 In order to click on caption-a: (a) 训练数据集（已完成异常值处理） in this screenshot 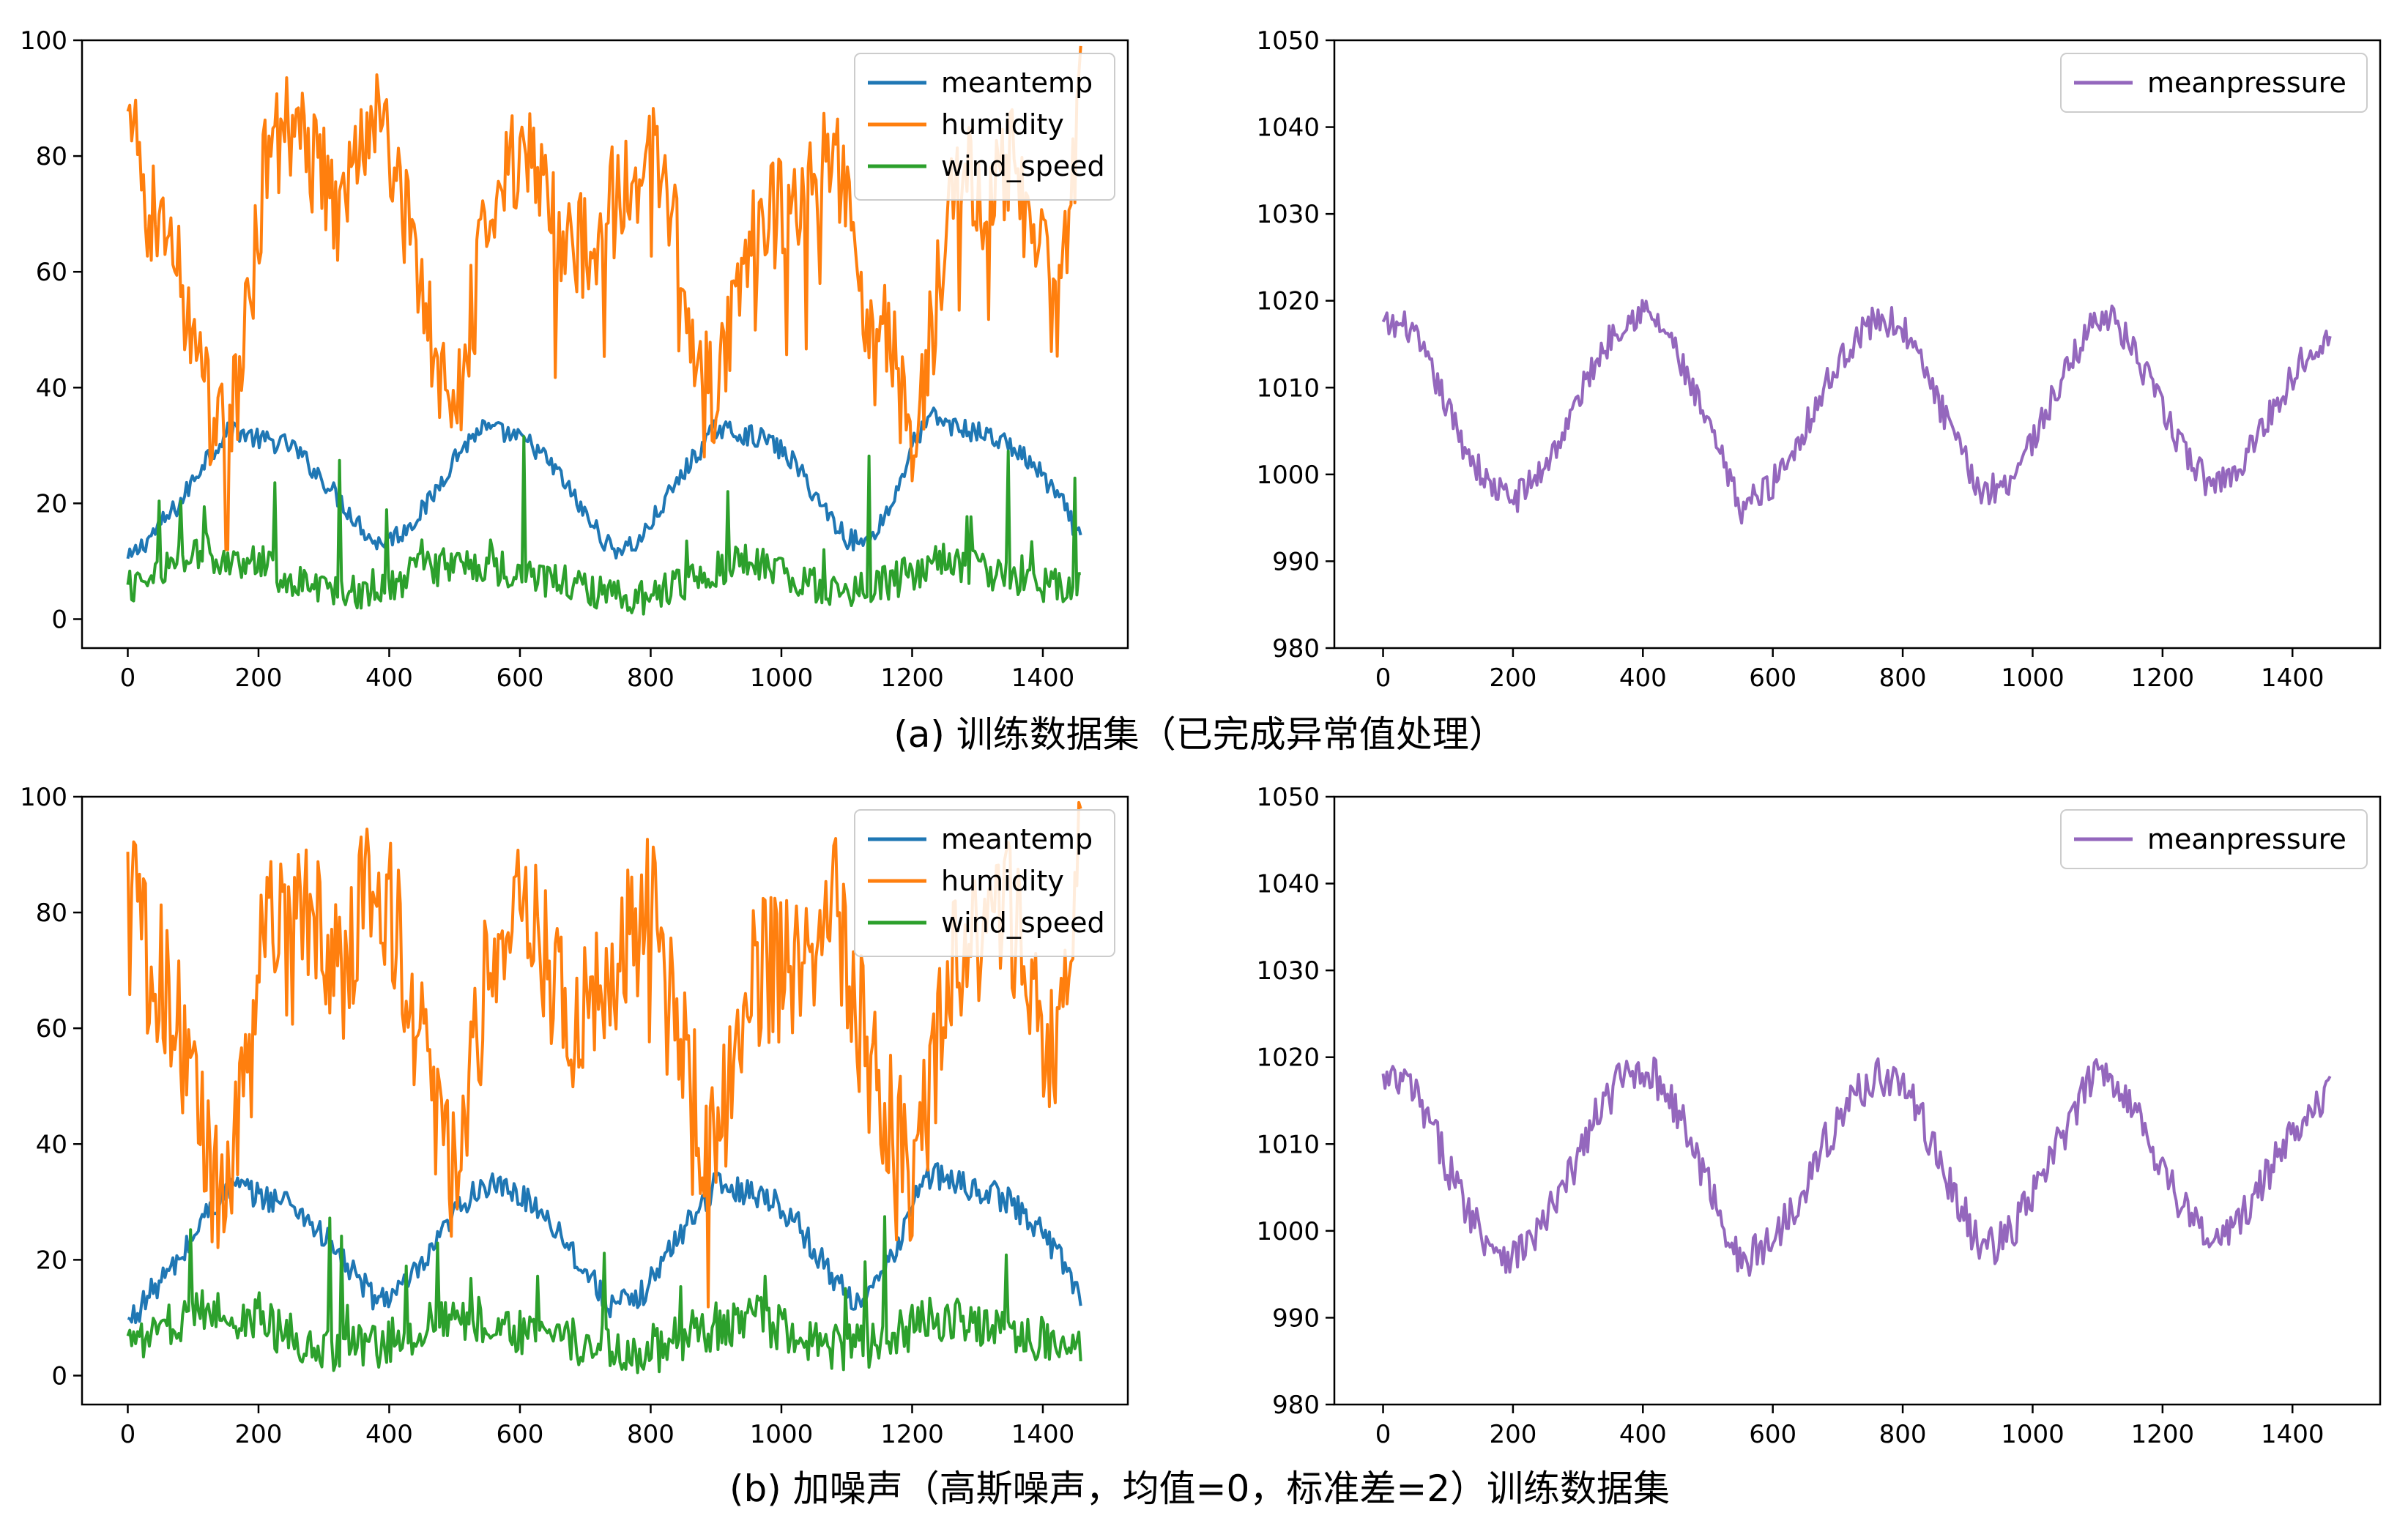, I will do `click(1200, 734)`.